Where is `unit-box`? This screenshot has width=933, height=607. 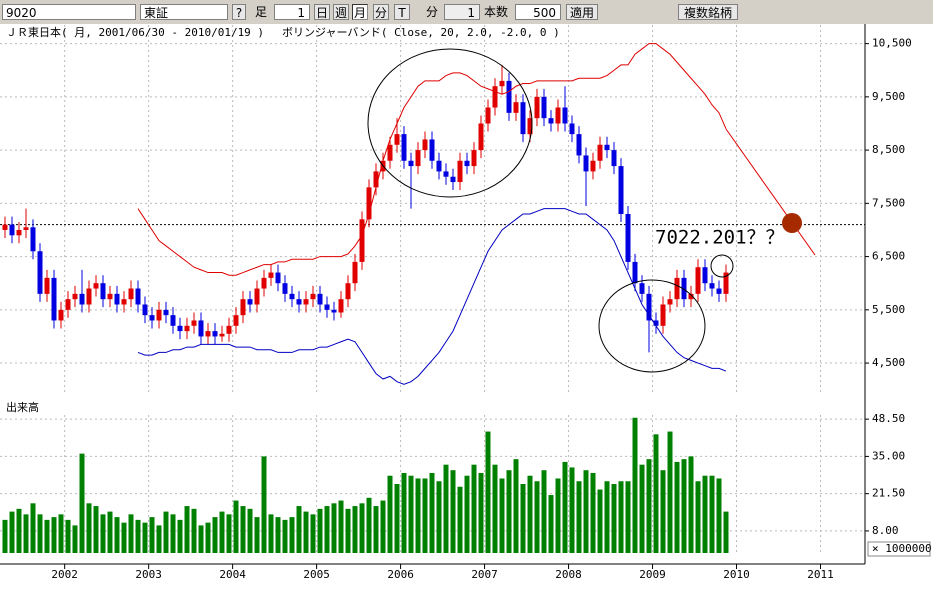
unit-box is located at coordinates (899, 549).